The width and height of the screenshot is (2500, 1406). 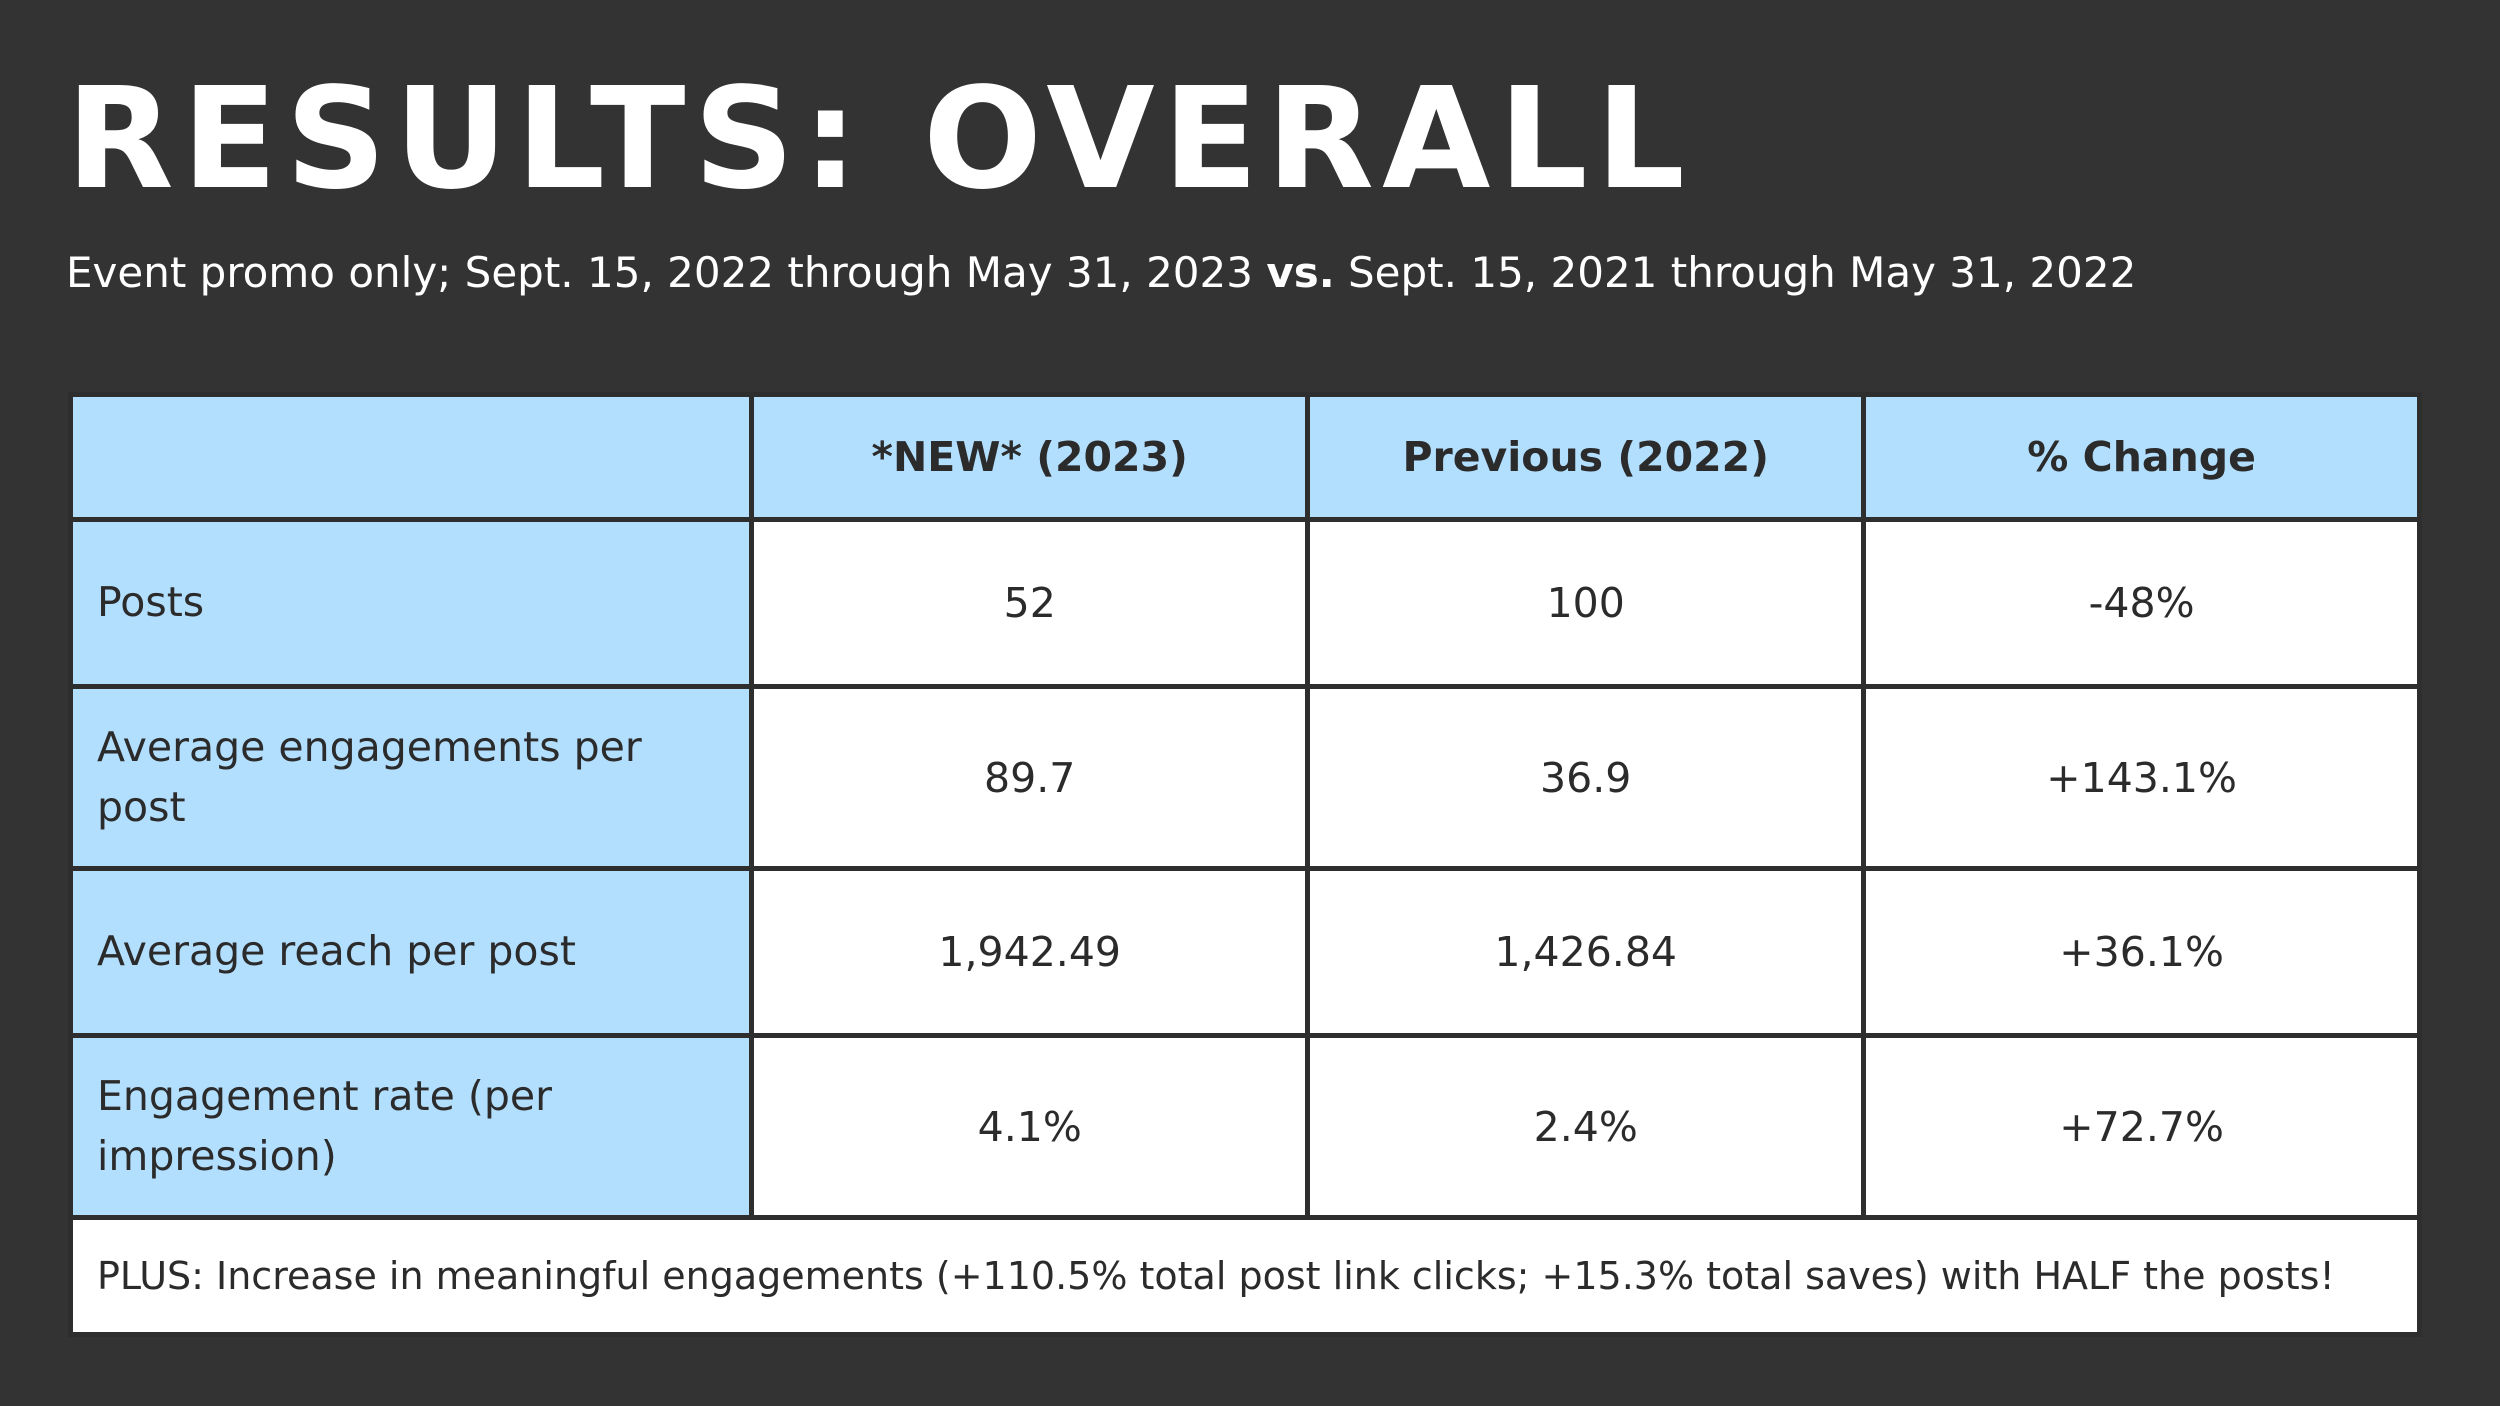 I want to click on subtitle-vs: vs., so click(x=1300, y=272).